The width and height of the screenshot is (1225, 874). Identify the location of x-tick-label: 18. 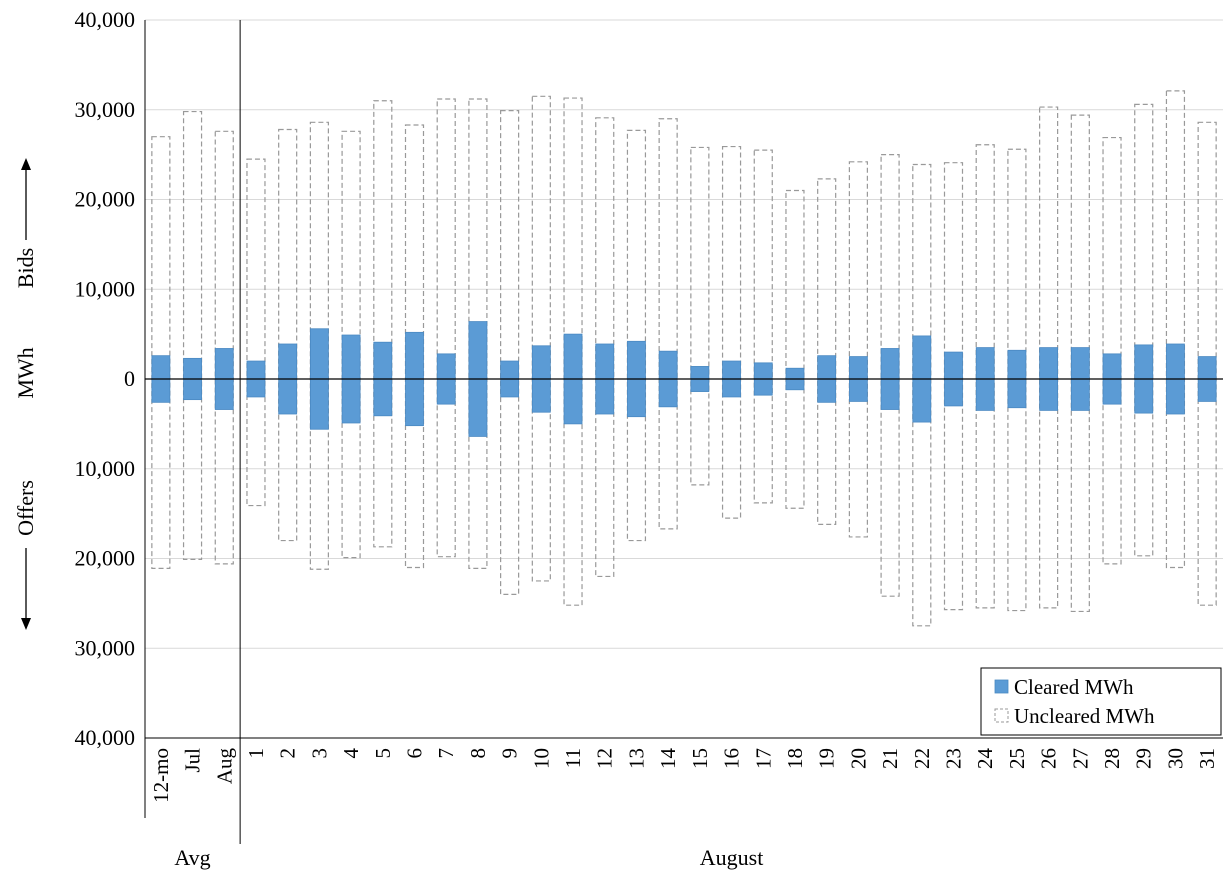
(795, 758).